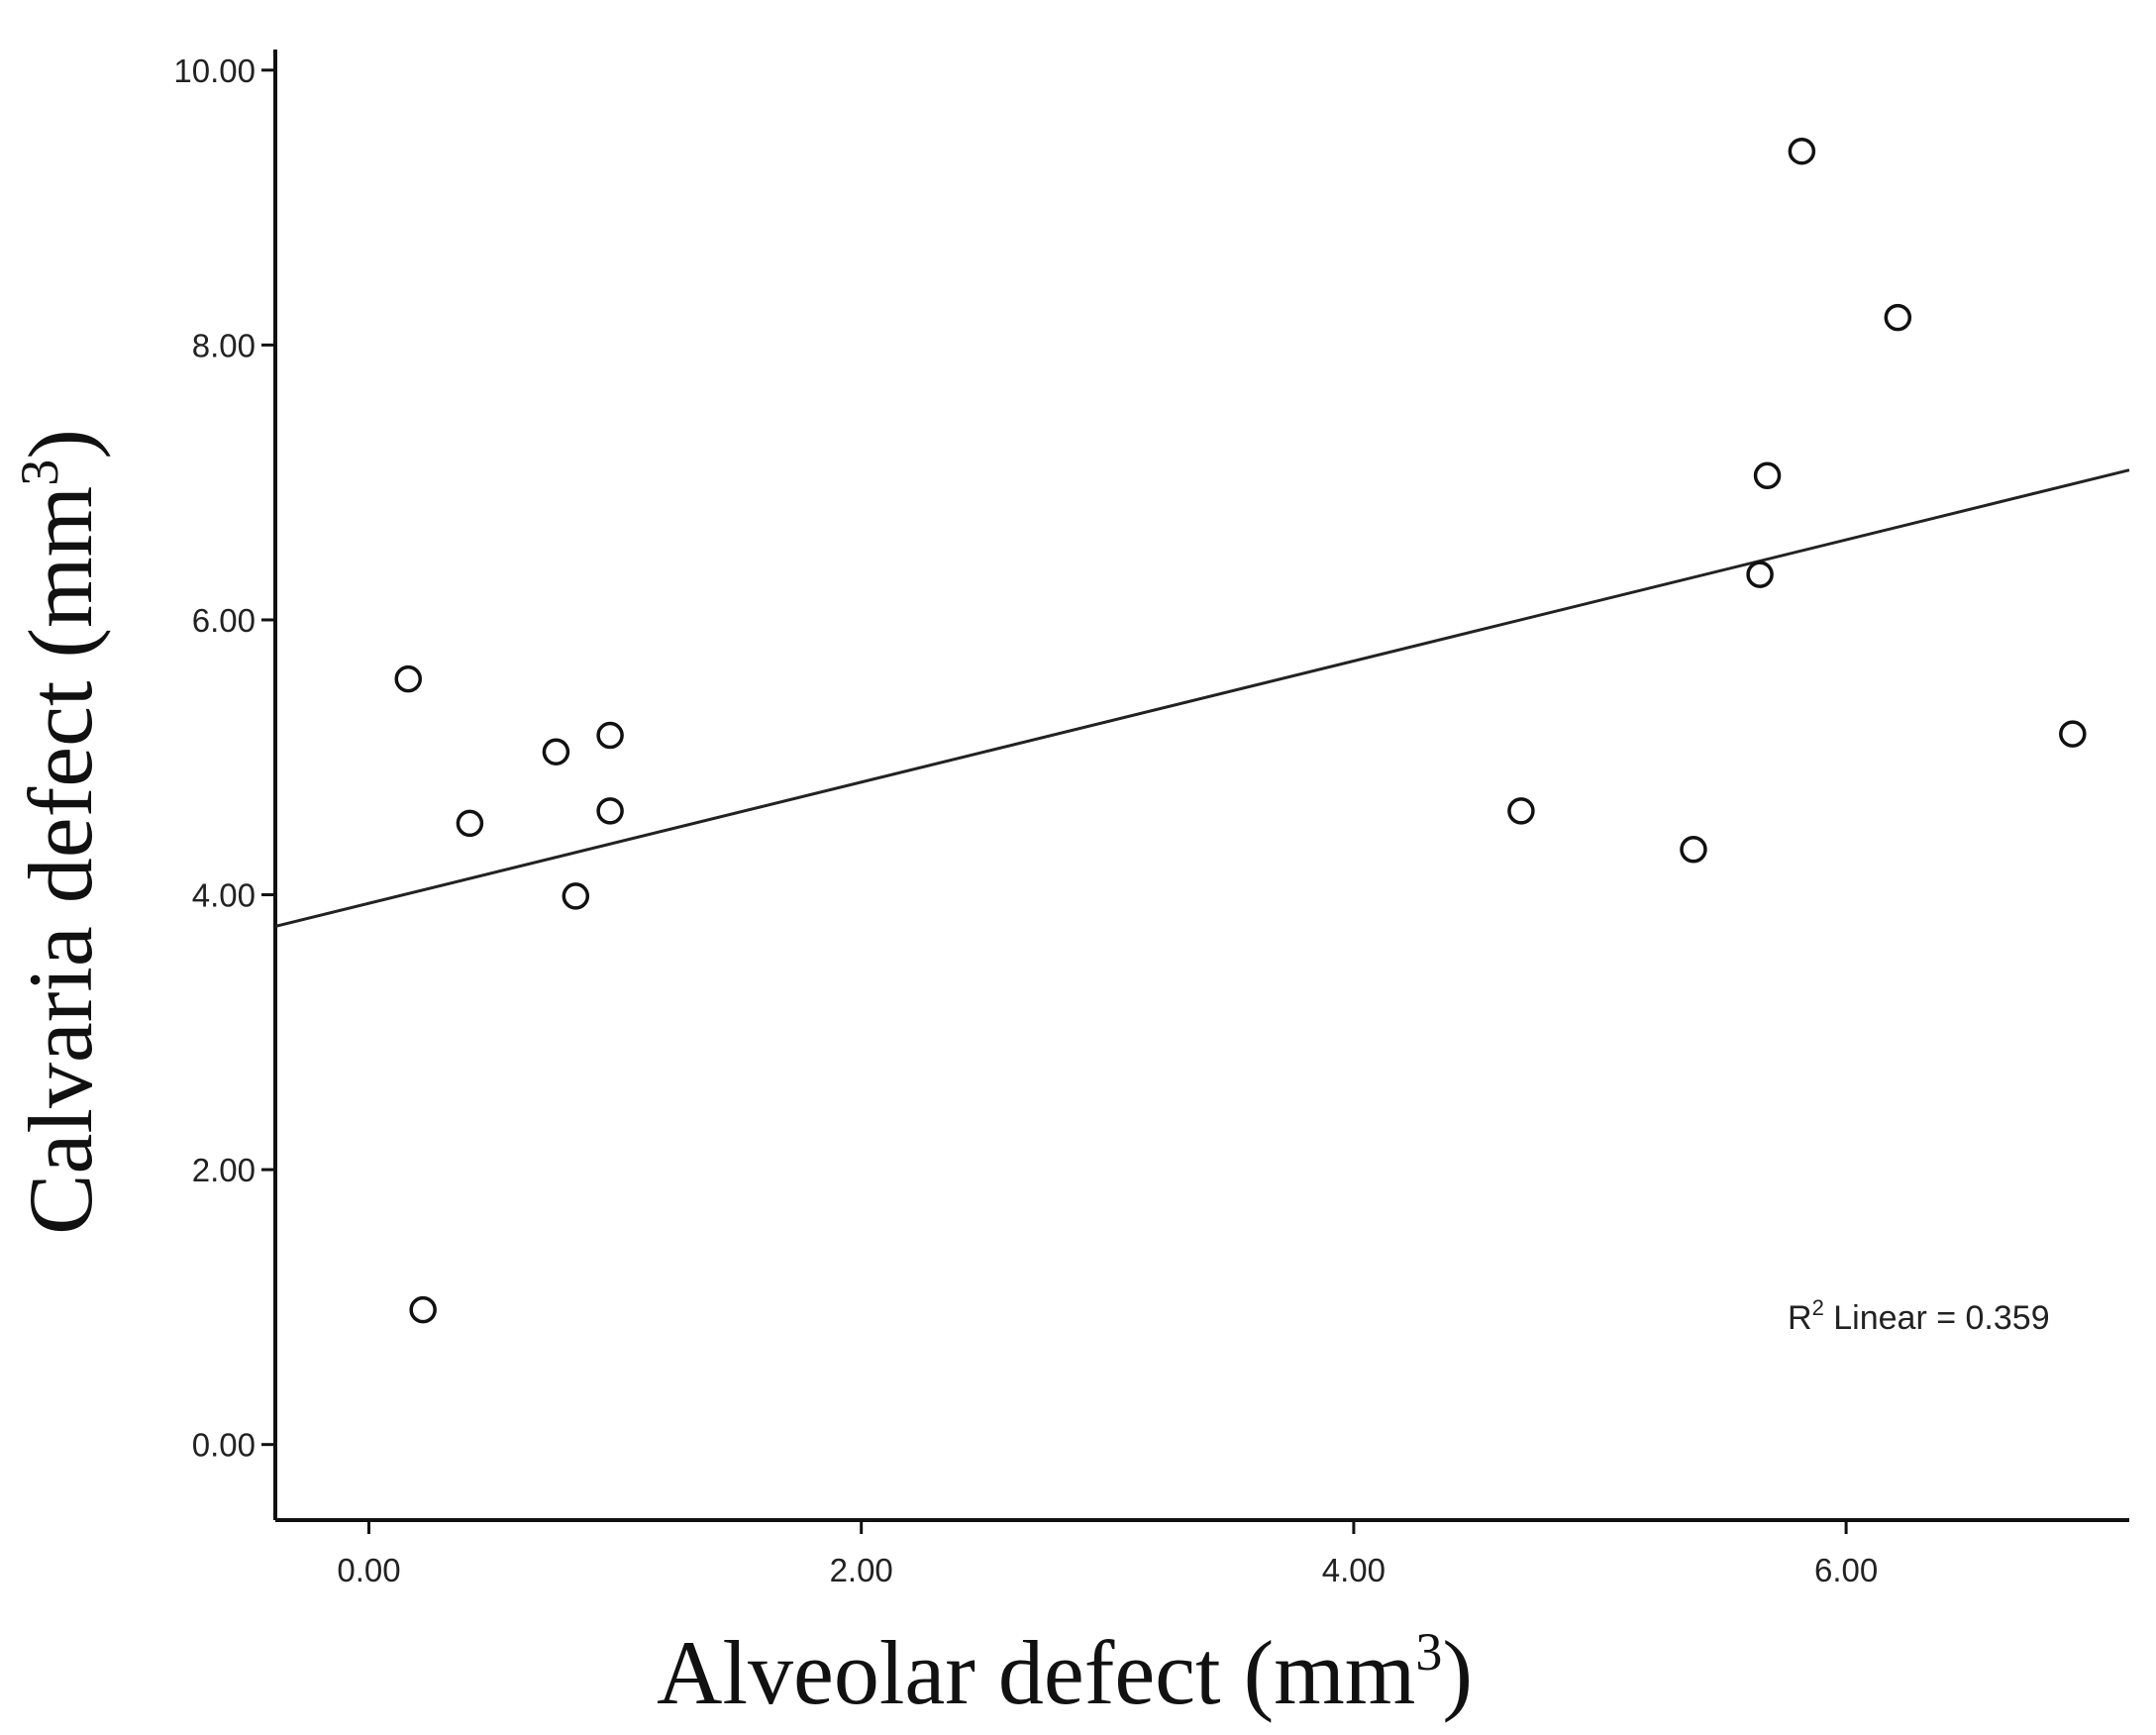 The image size is (2156, 1735). Describe the element at coordinates (61, 444) in the screenshot. I see `y-axis-title-close: )` at that location.